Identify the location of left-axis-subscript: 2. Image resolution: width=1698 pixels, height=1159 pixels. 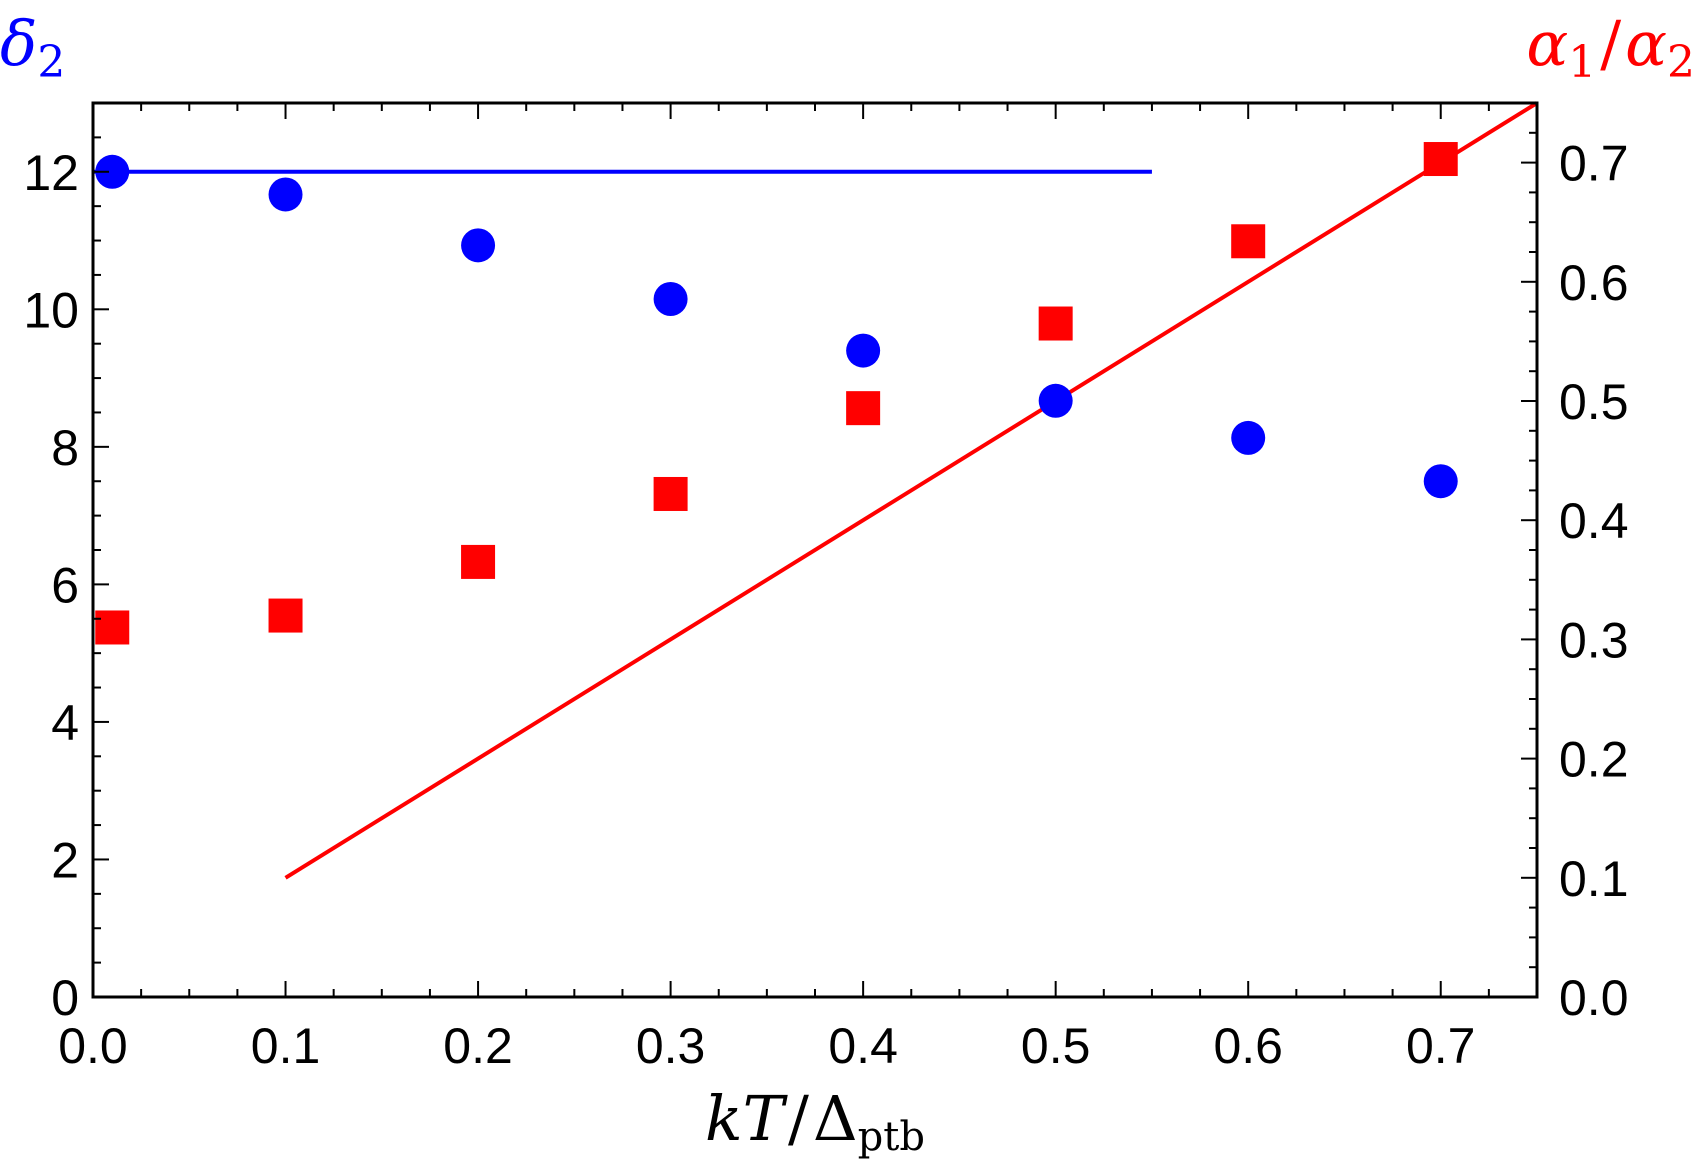
(51, 62).